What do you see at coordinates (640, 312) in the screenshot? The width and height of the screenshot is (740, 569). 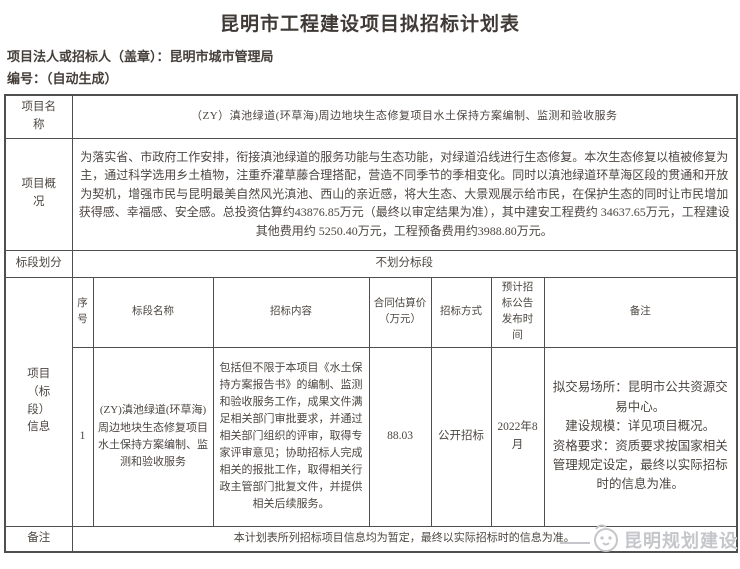 I see `header-remark: 备注` at bounding box center [640, 312].